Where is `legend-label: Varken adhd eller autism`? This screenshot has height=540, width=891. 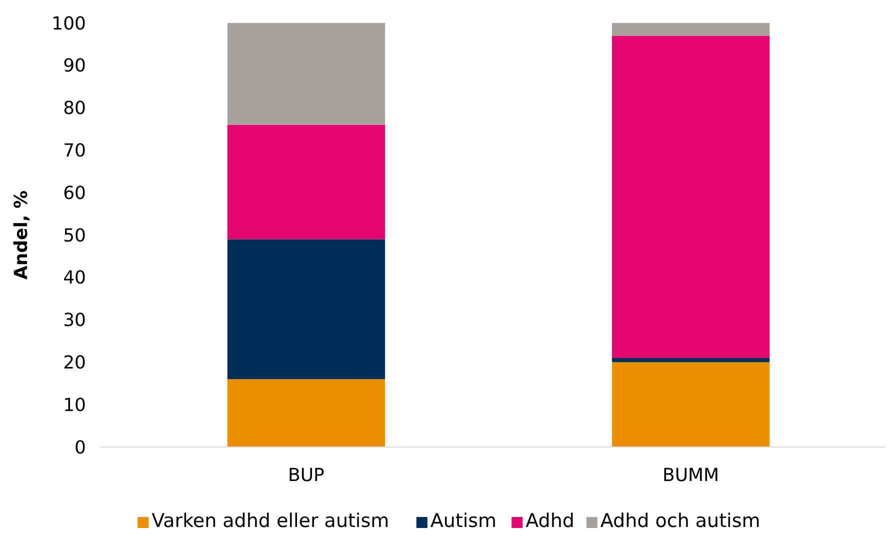
legend-label: Varken adhd eller autism is located at coordinates (271, 521).